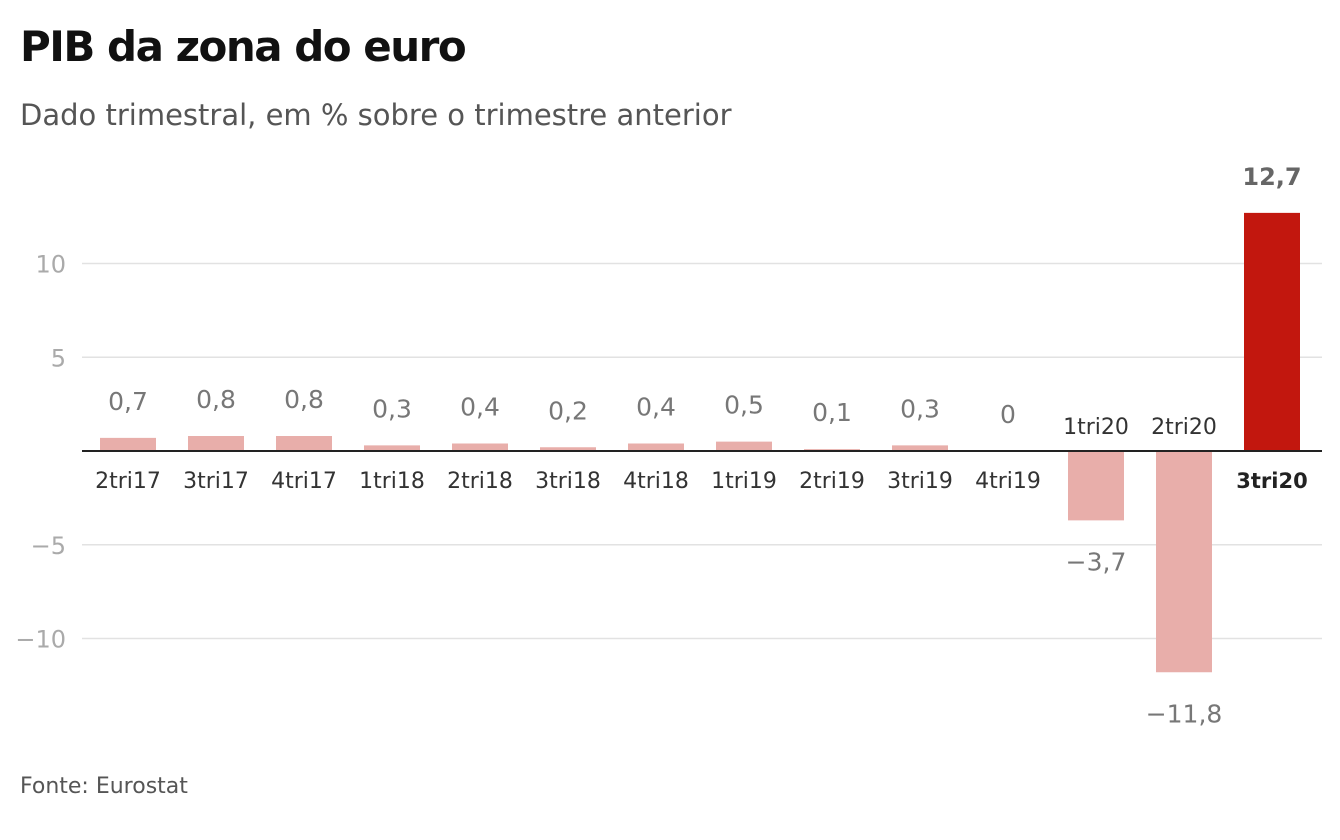 The height and width of the screenshot is (840, 1340). Describe the element at coordinates (243, 46) in the screenshot. I see `chart-title: PIB da zona do euro` at that location.